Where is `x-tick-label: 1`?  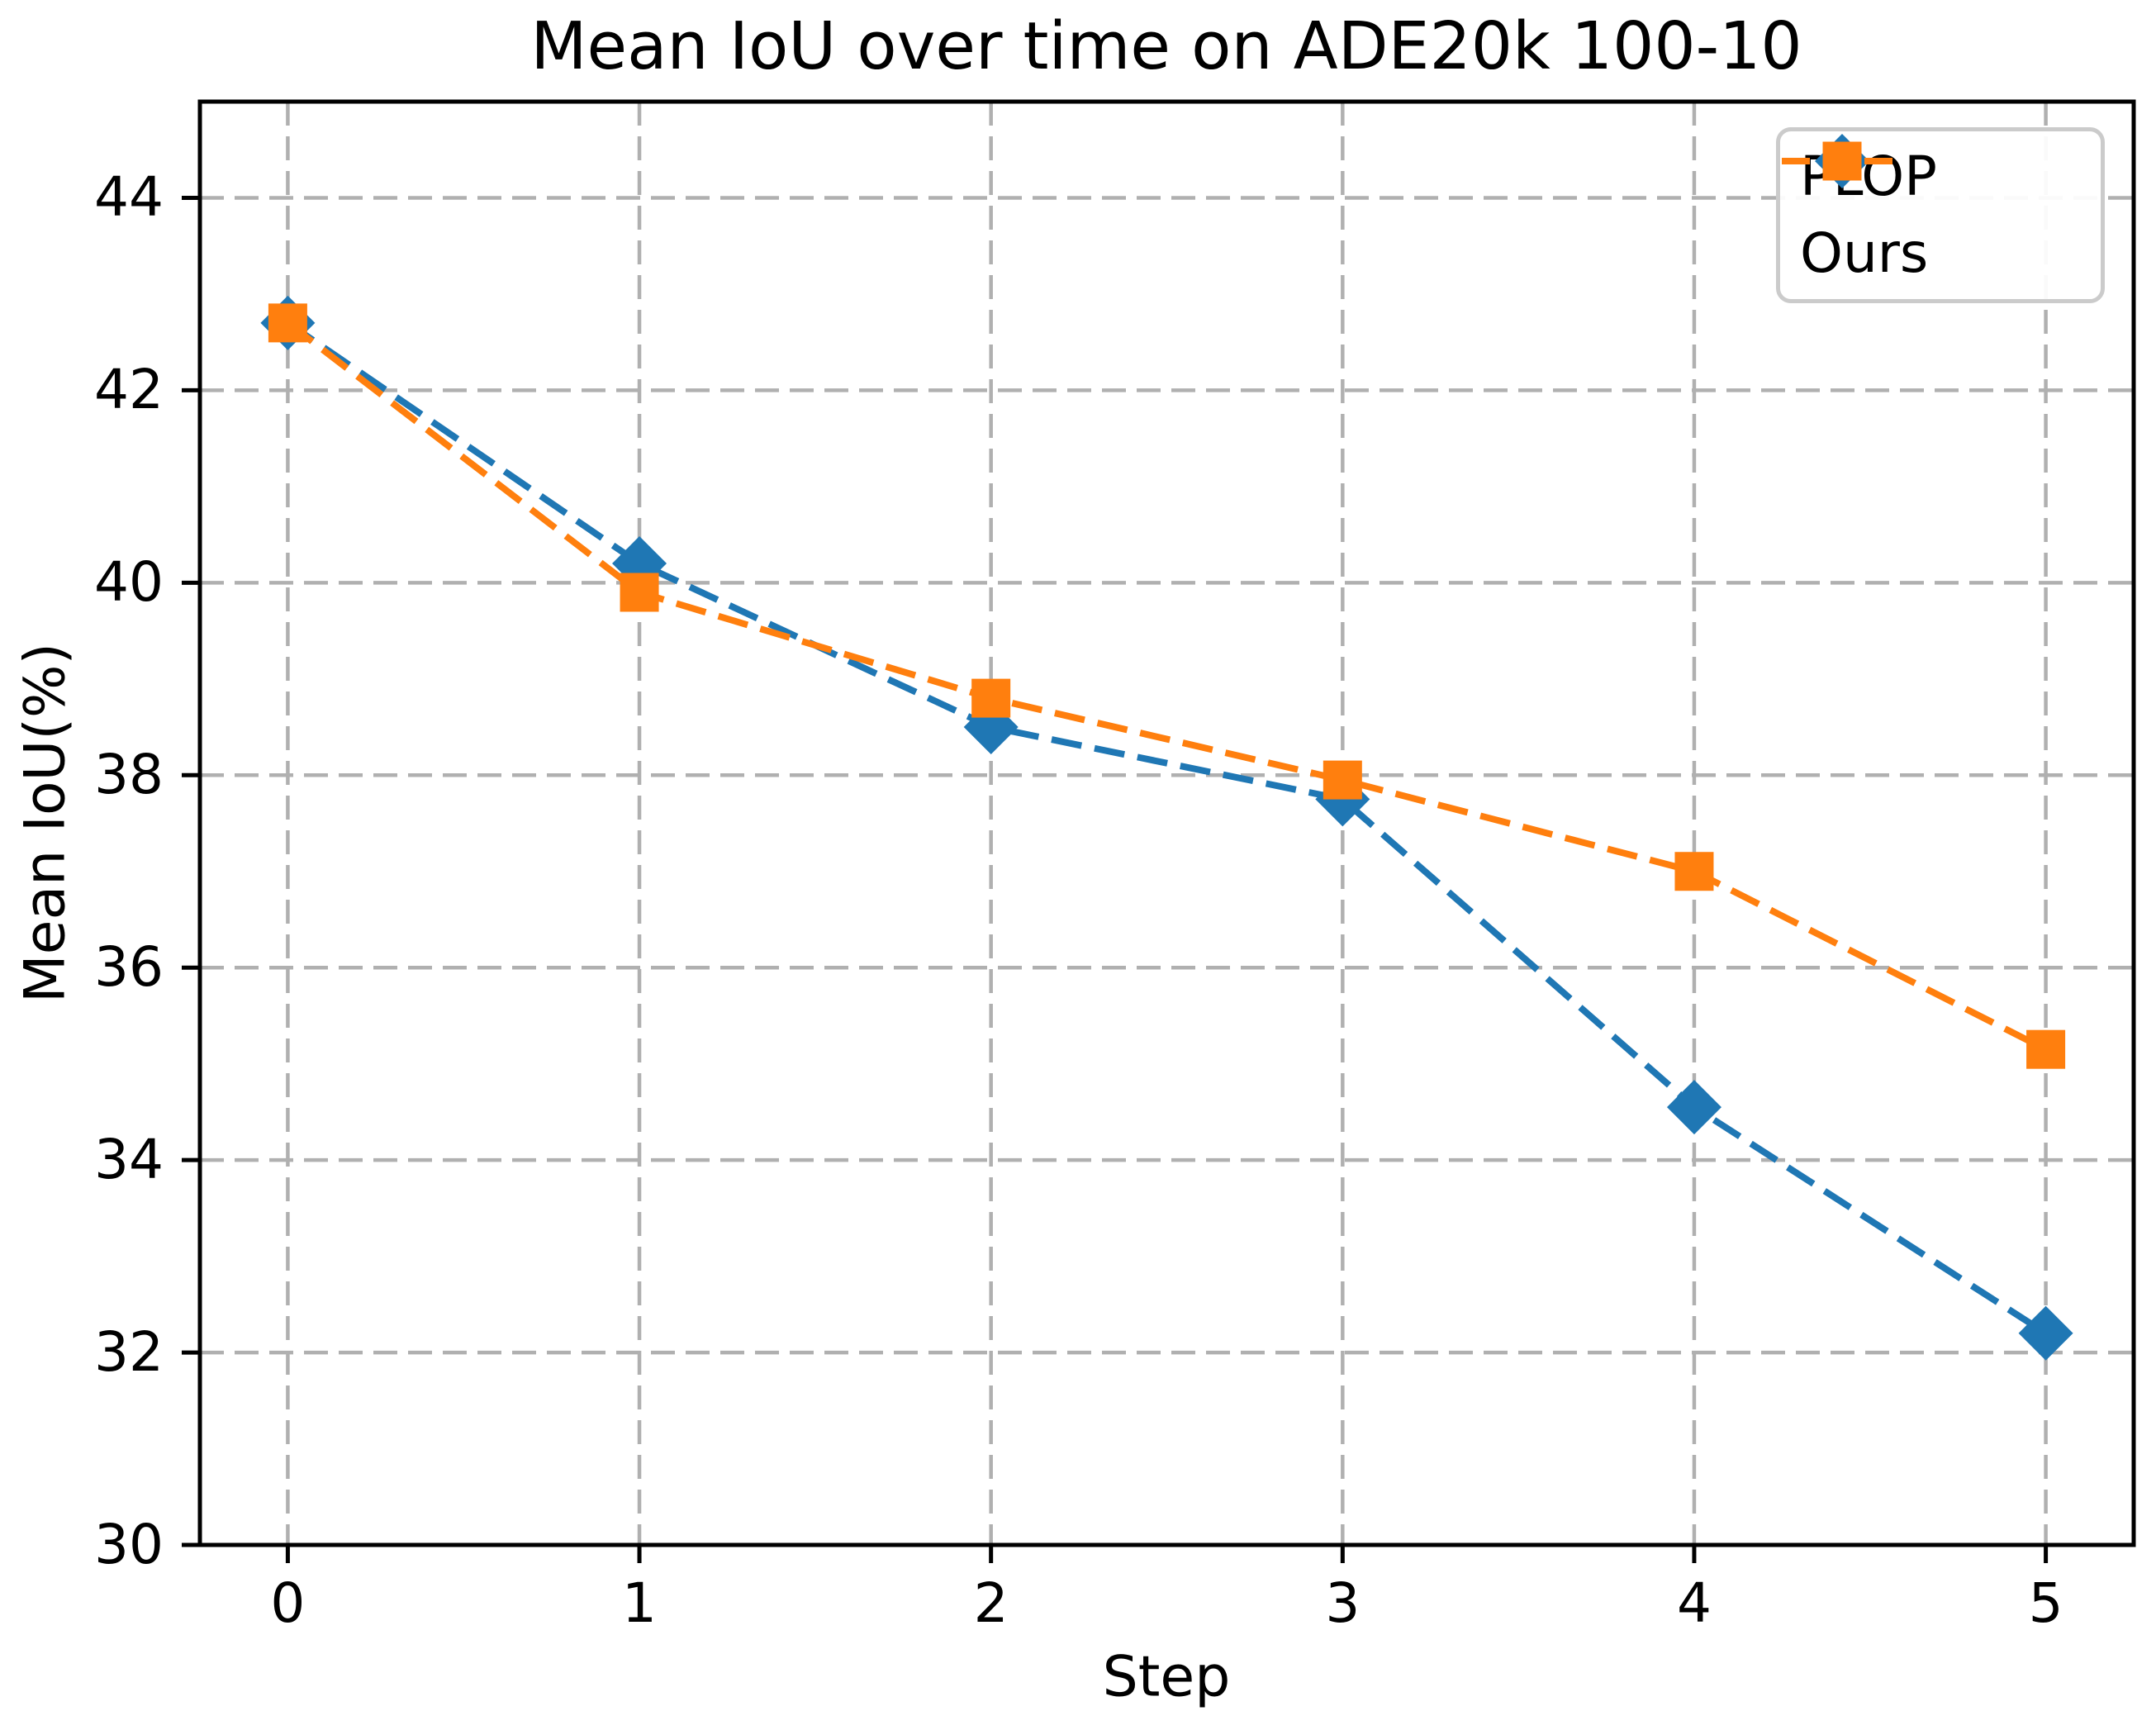 x-tick-label: 1 is located at coordinates (640, 1603).